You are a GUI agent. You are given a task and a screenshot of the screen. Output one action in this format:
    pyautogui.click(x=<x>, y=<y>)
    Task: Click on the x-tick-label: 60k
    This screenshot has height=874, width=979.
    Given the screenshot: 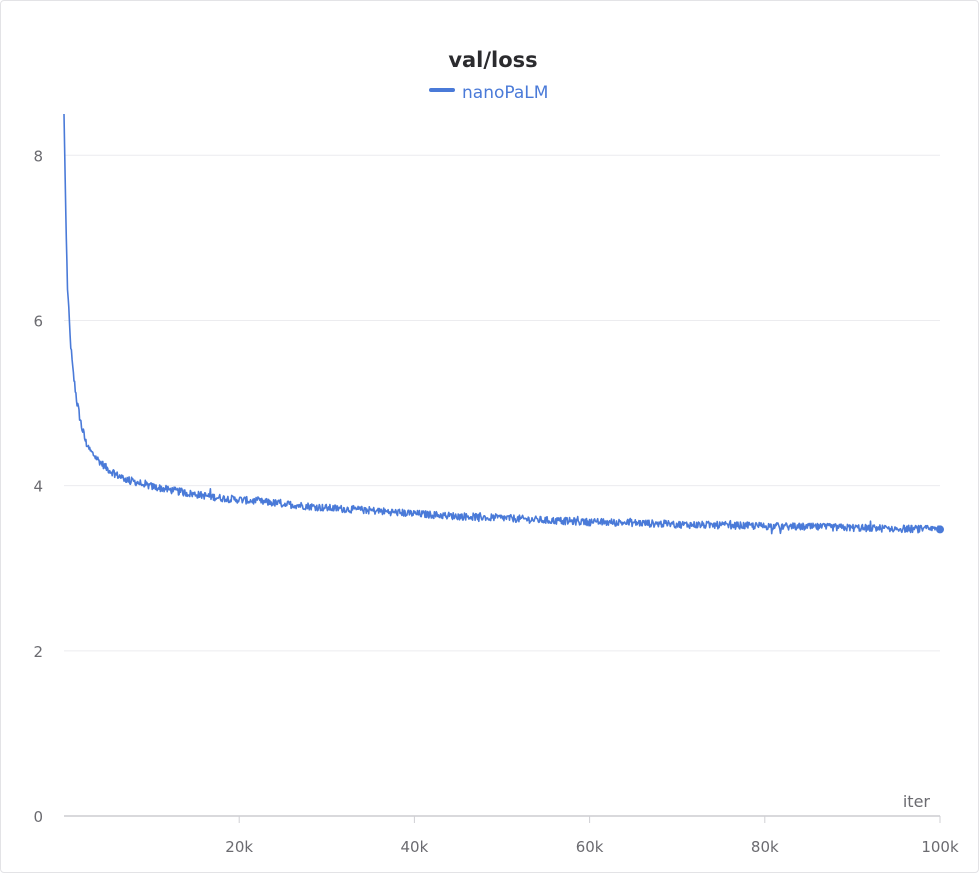 What is the action you would take?
    pyautogui.click(x=590, y=847)
    